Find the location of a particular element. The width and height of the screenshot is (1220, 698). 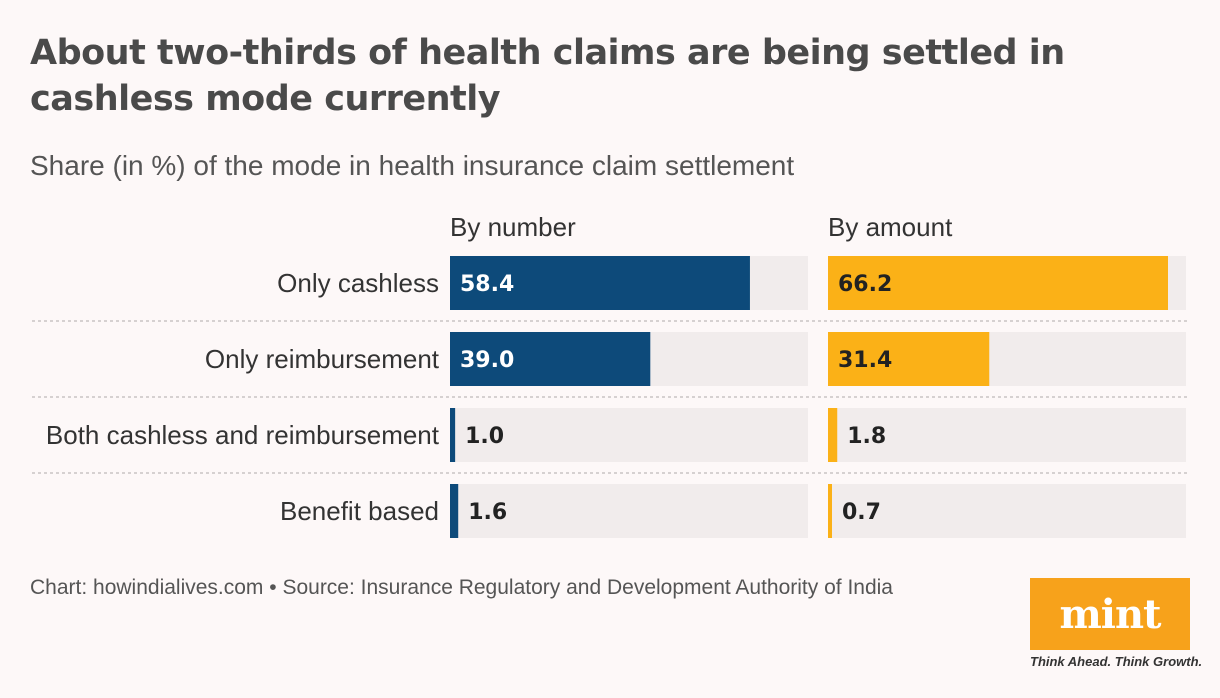

column-header-1: By amount is located at coordinates (890, 227).